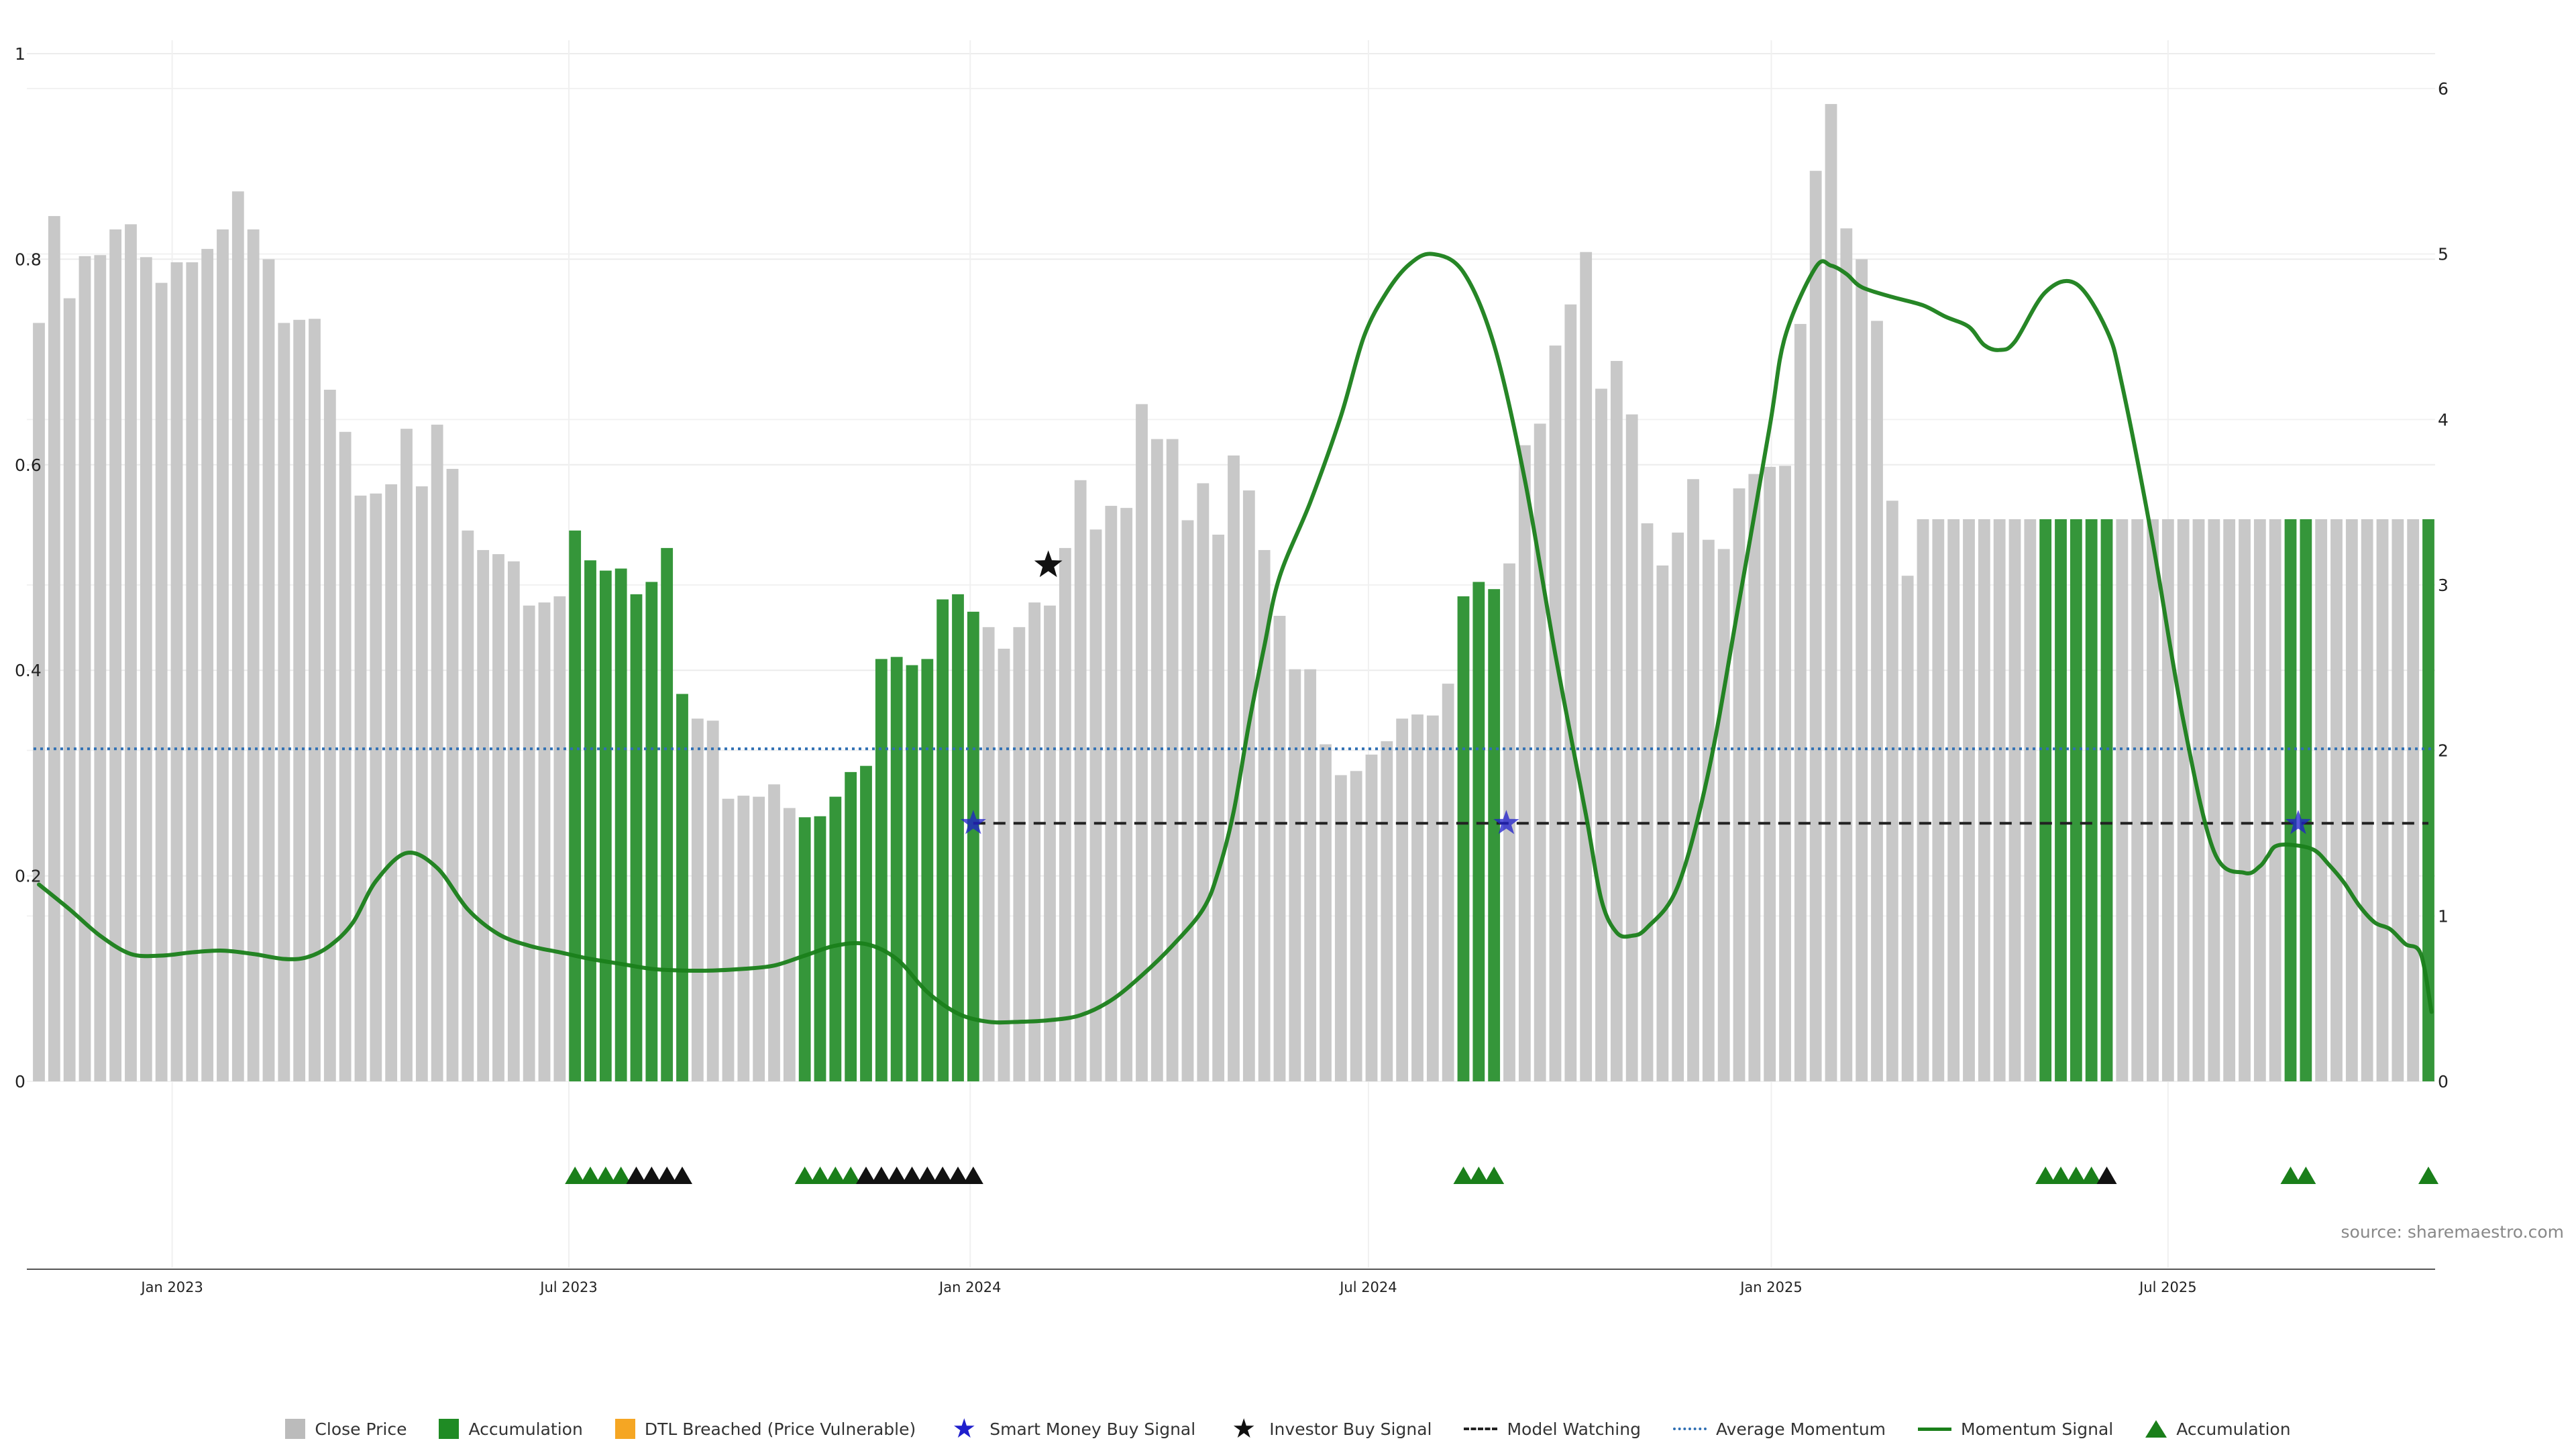 This screenshot has height=1449, width=2576. What do you see at coordinates (1481, 1429) in the screenshot?
I see `dashed-line-icon` at bounding box center [1481, 1429].